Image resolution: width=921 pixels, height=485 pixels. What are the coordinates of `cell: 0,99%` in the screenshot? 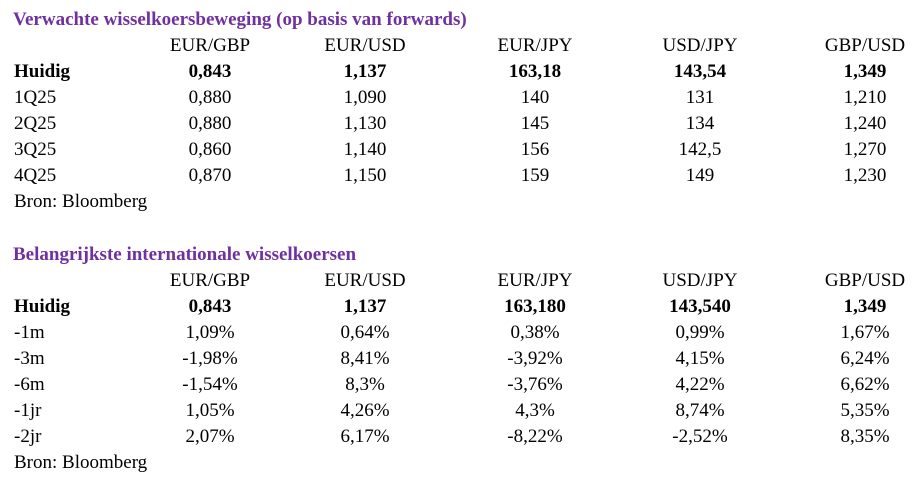 It's located at (700, 332).